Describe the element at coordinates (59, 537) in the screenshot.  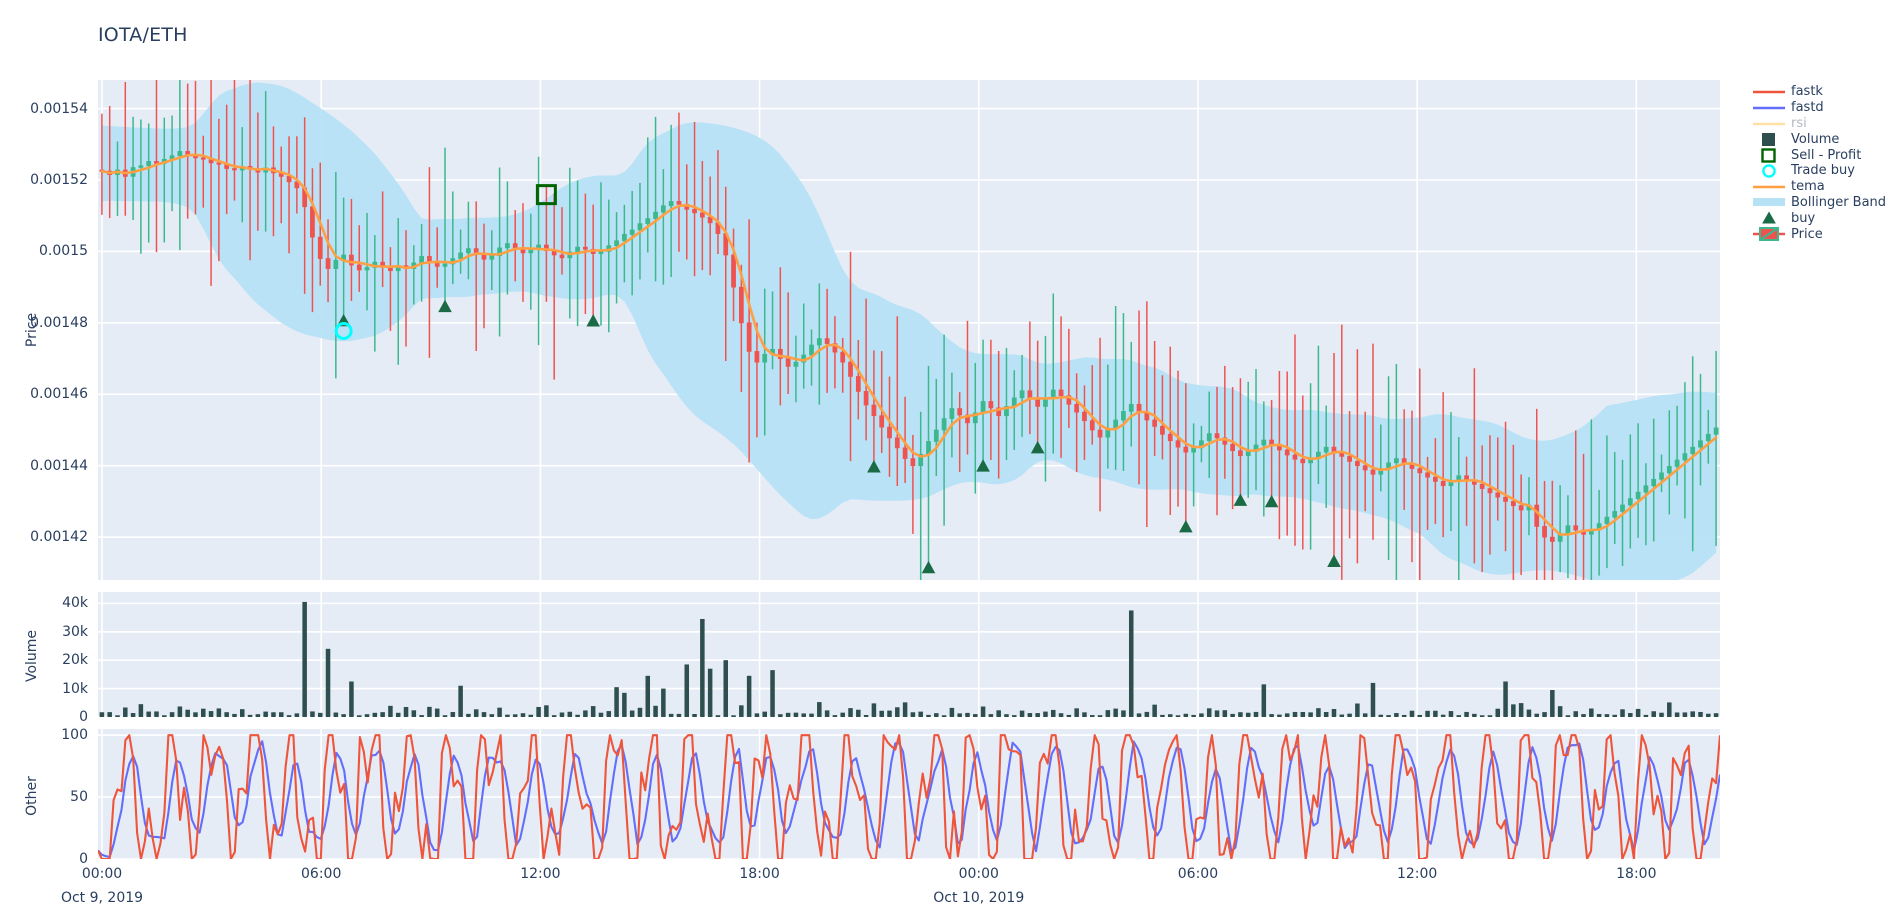
I see `price-y-tick: 0.00142` at that location.